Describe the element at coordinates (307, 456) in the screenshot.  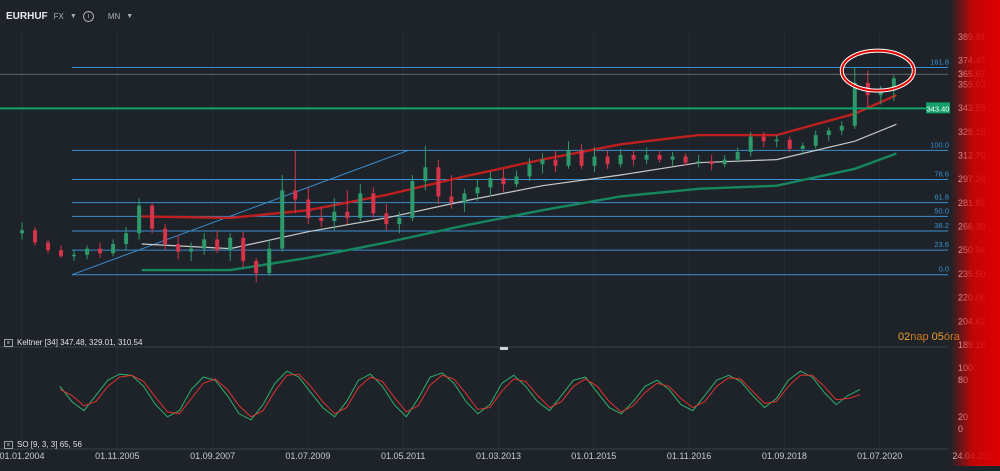
I see `x-tick-label: 01.07.2009` at that location.